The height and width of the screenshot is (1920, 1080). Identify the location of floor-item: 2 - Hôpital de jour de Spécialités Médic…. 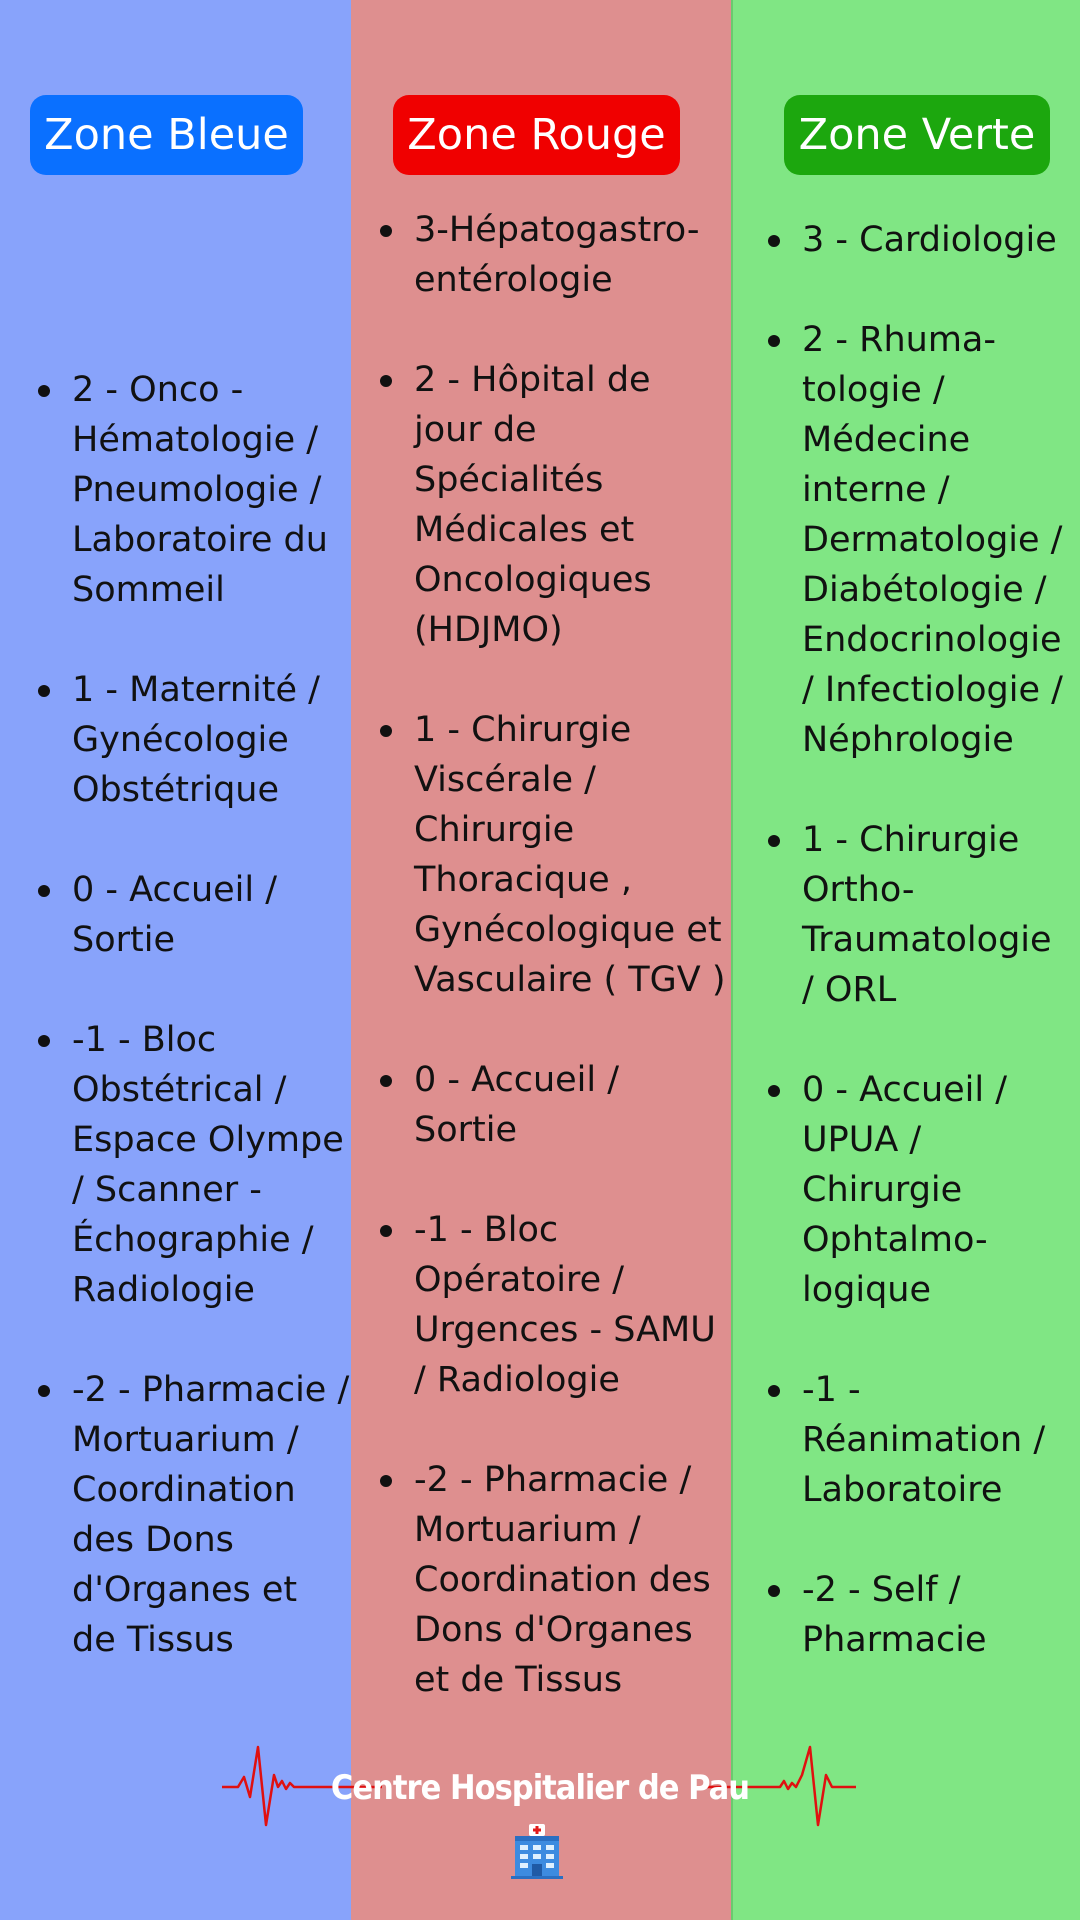
(551, 505).